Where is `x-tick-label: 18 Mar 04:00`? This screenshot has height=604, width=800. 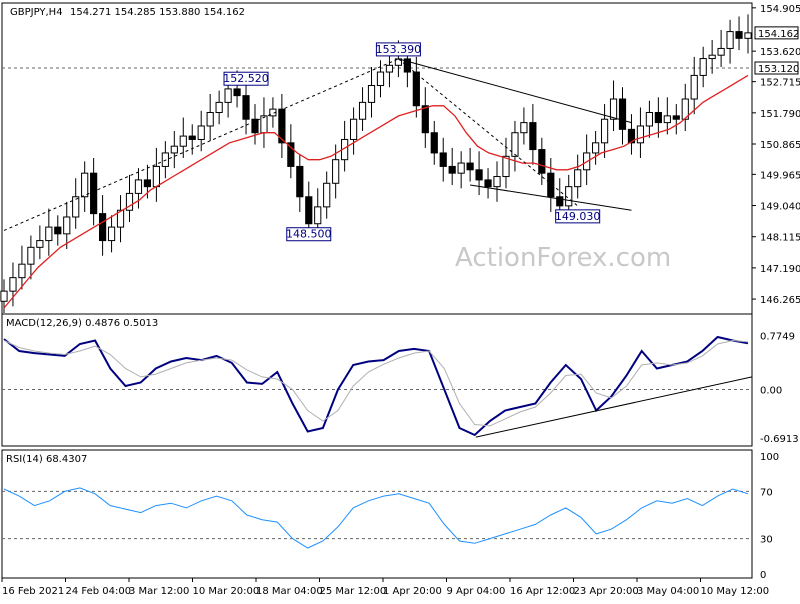
x-tick-label: 18 Mar 04:00 is located at coordinates (289, 591).